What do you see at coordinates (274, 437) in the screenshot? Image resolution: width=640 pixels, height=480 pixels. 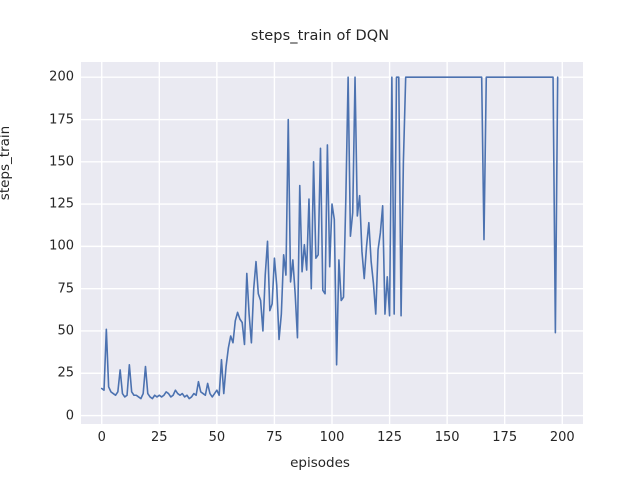 I see `x-tick-label: 75` at bounding box center [274, 437].